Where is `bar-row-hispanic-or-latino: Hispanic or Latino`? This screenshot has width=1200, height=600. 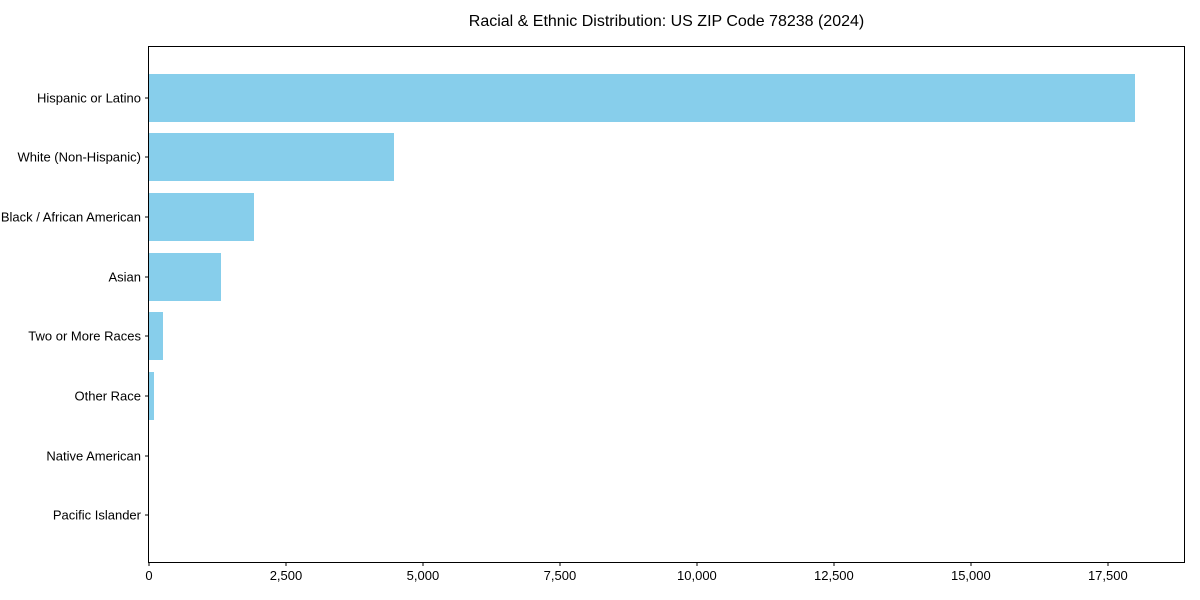 bar-row-hispanic-or-latino: Hispanic or Latino is located at coordinates (610, 98).